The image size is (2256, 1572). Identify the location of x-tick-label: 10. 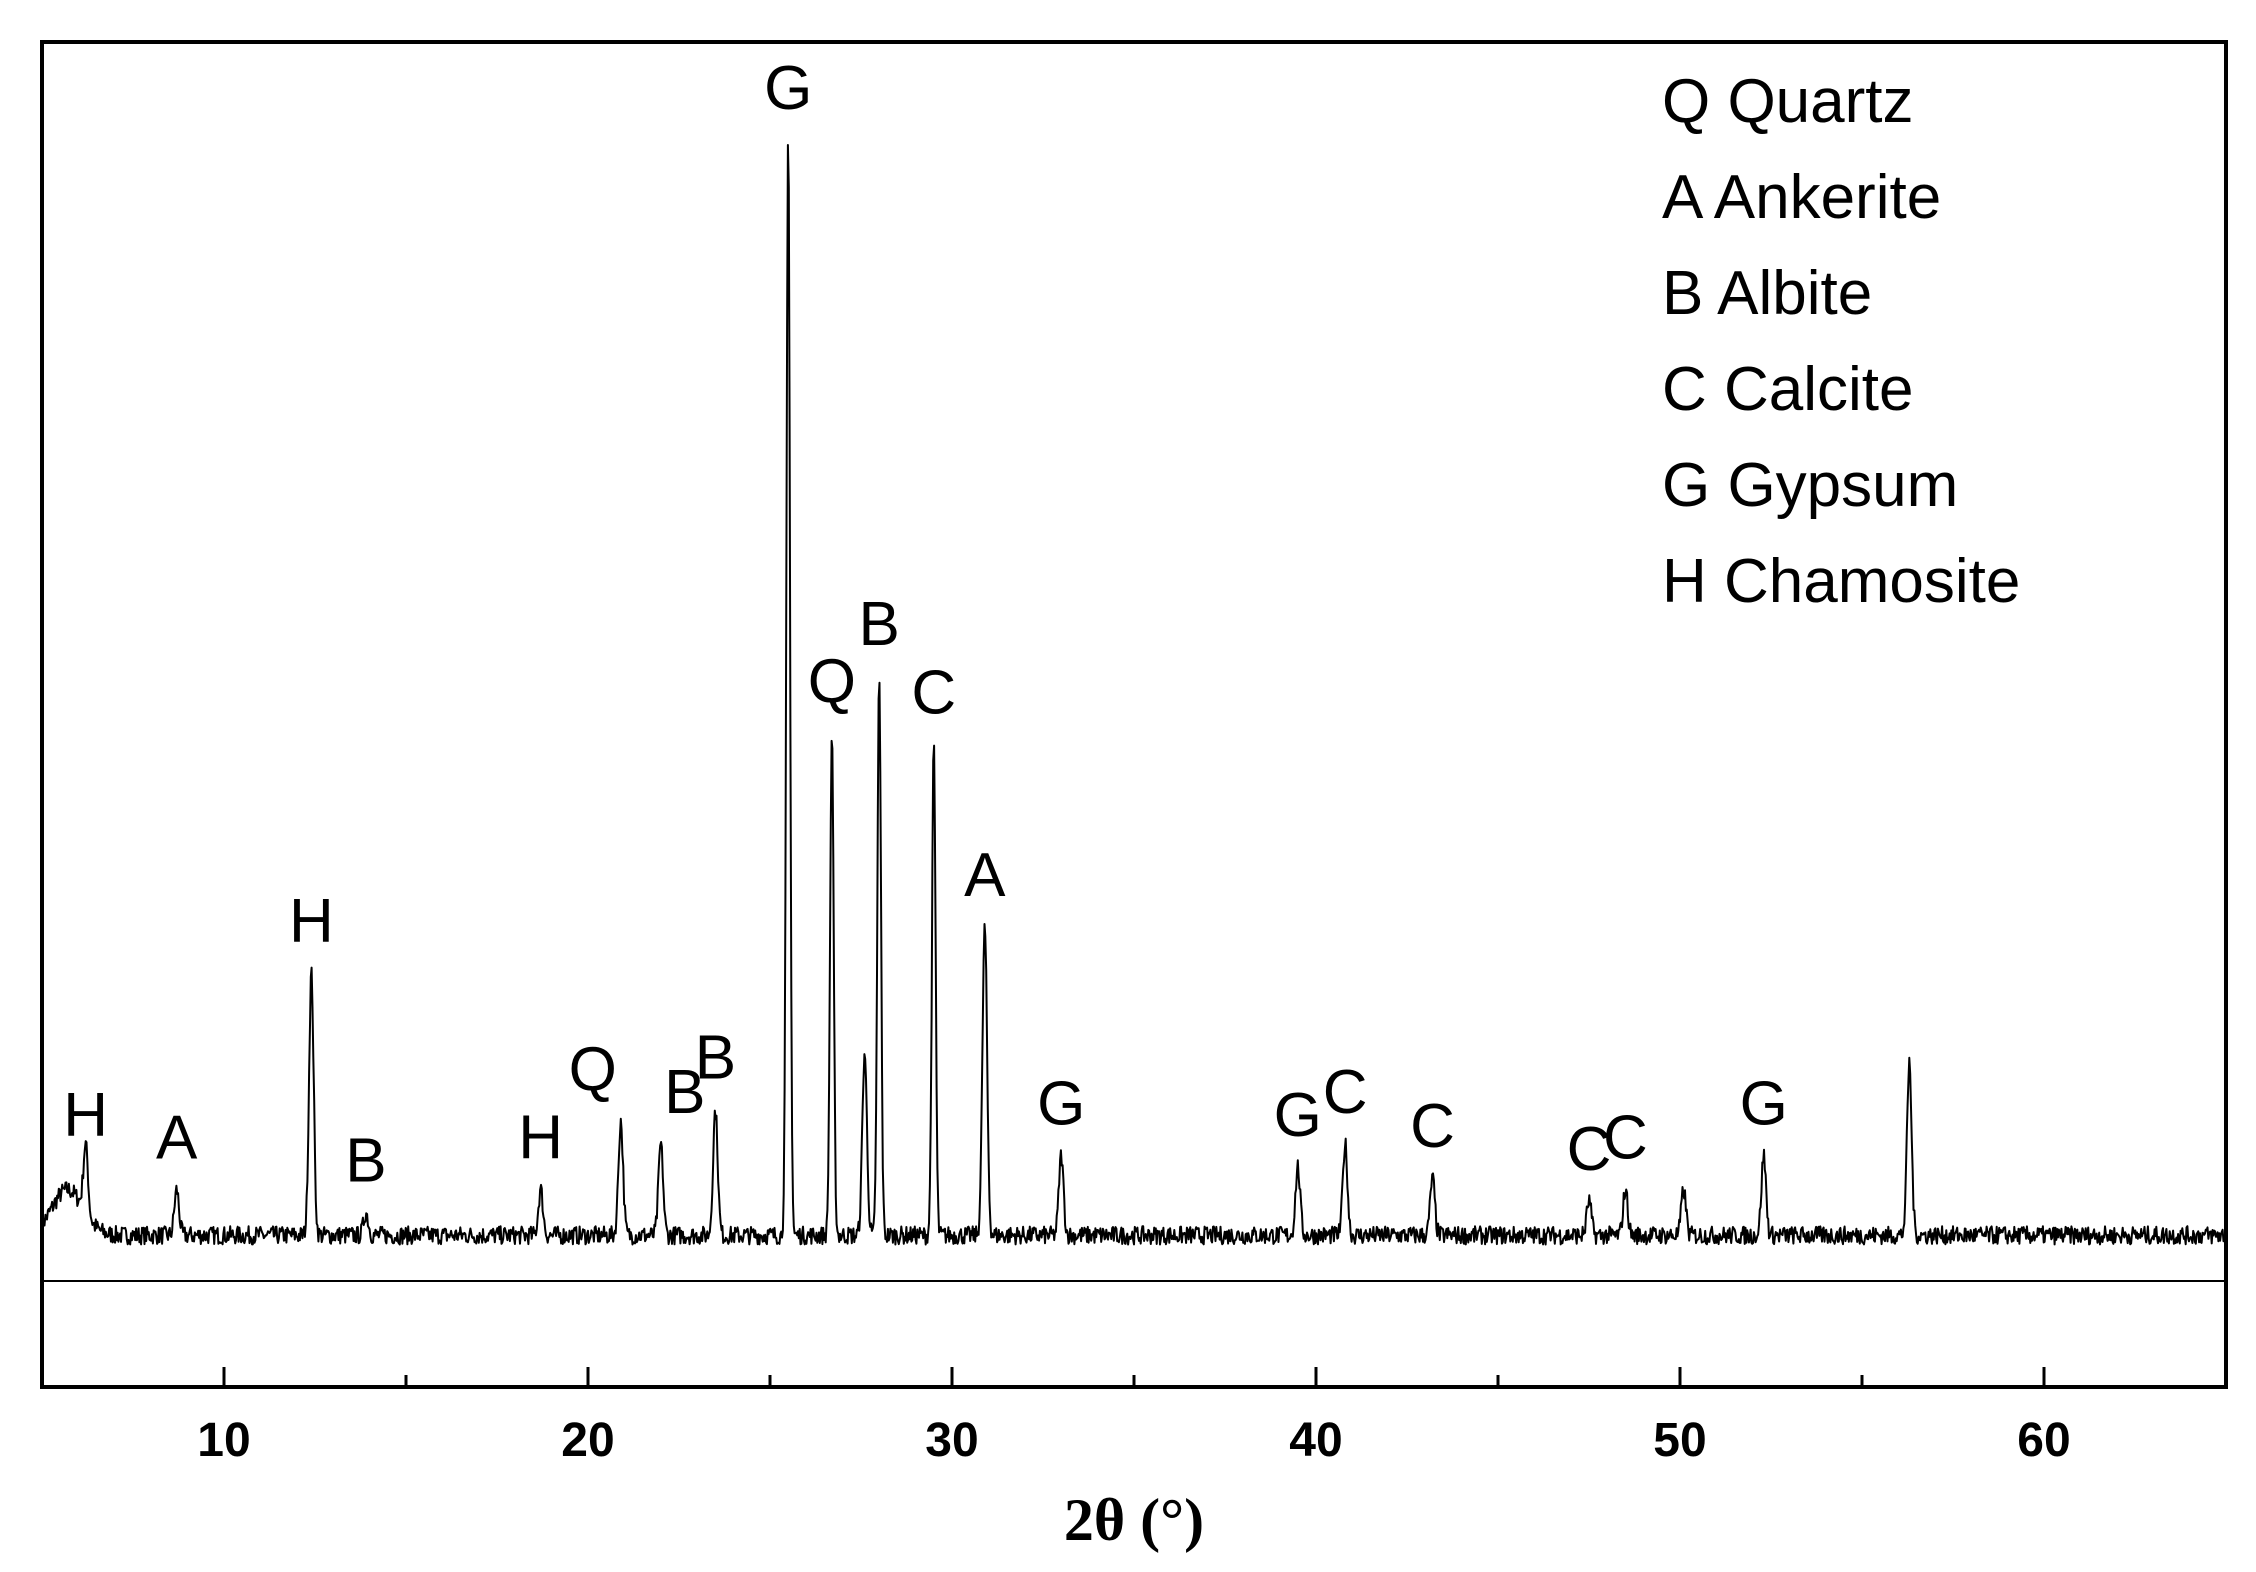
(223, 1440).